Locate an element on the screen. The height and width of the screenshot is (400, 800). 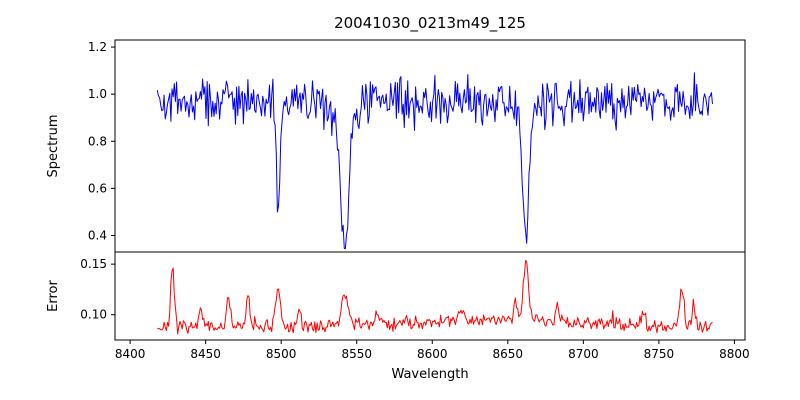
error-y-axis-ticks: 0.10 0.15 is located at coordinates (97, 289).